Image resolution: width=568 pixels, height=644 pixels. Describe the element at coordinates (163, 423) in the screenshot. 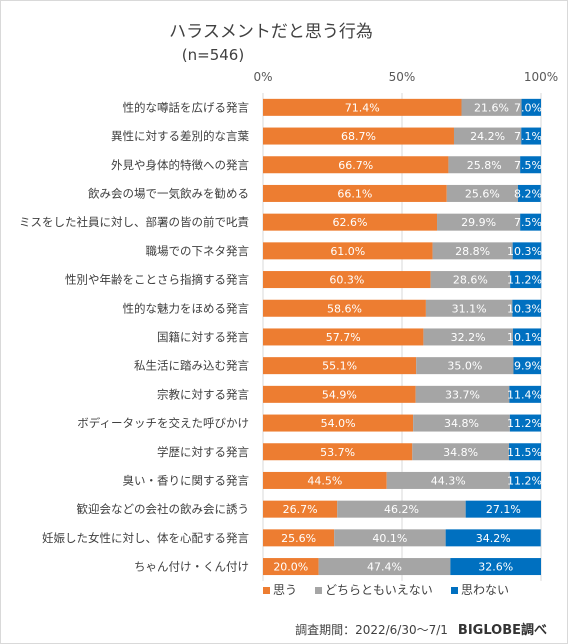

I see `category-label: ボディータッチを交えた呼びかけ` at that location.